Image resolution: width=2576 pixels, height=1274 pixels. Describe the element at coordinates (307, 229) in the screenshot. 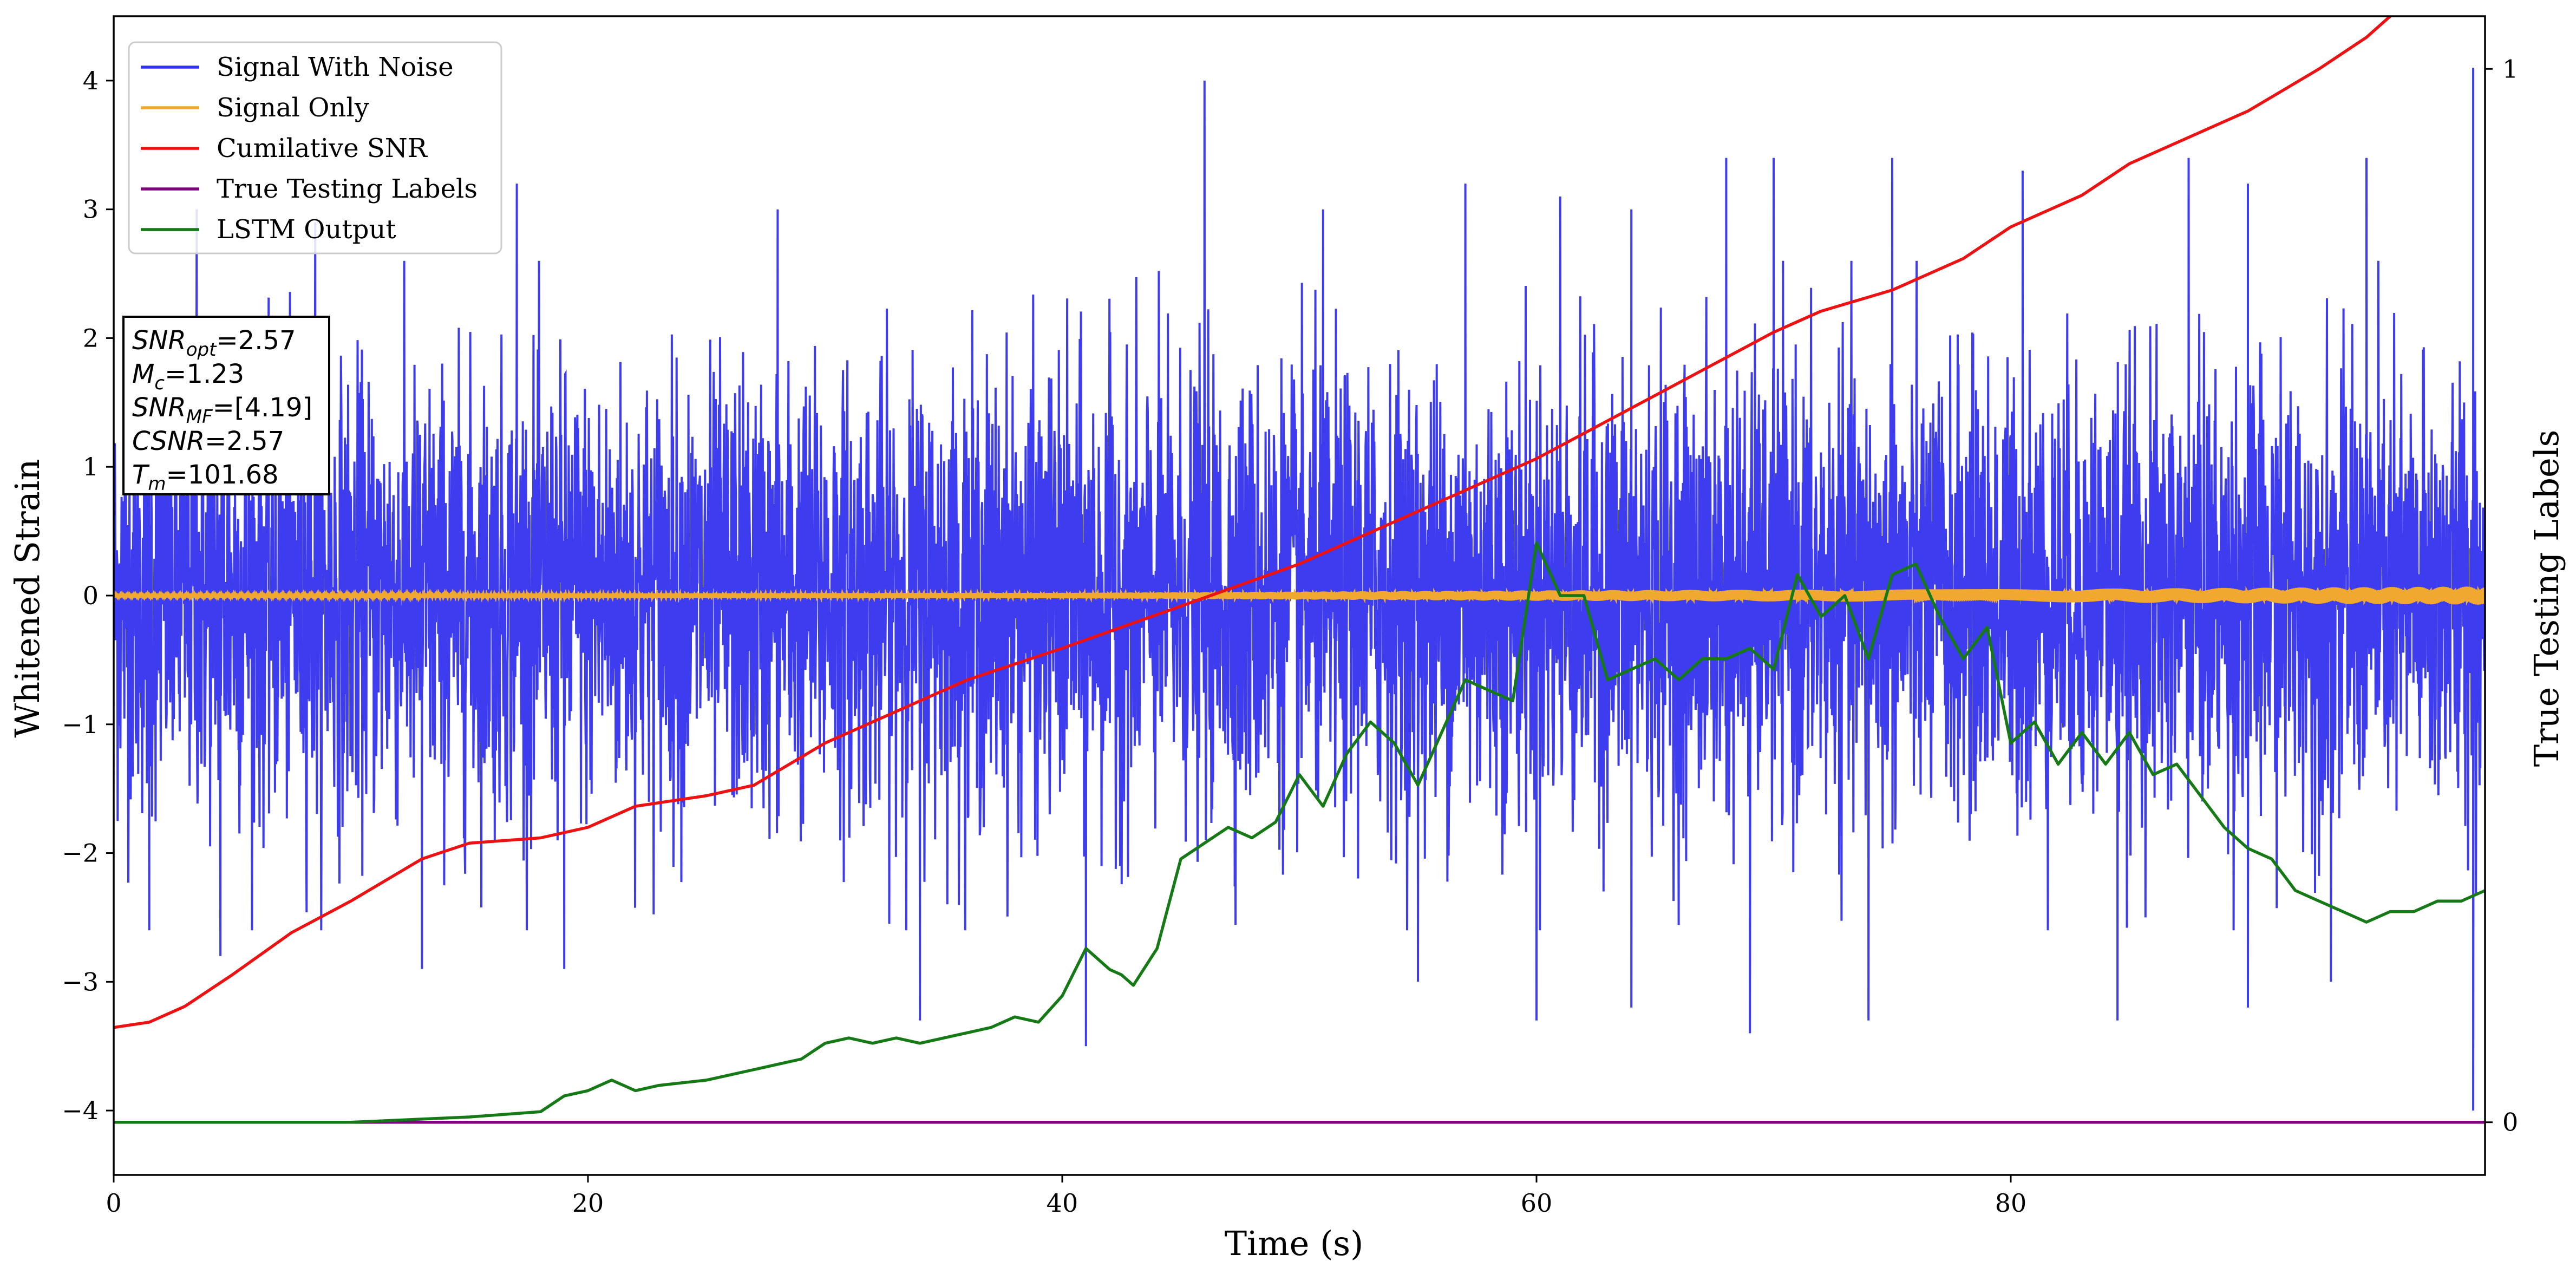

I see `legend-label: LSTM Output` at that location.